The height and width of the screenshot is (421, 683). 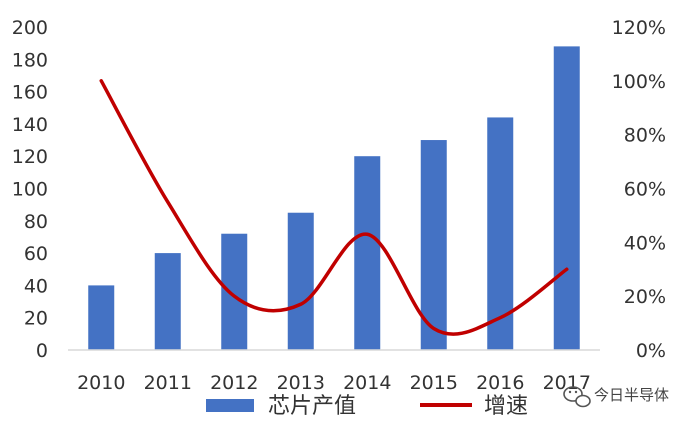 I want to click on y-right-tick-label: 60%, so click(x=645, y=190).